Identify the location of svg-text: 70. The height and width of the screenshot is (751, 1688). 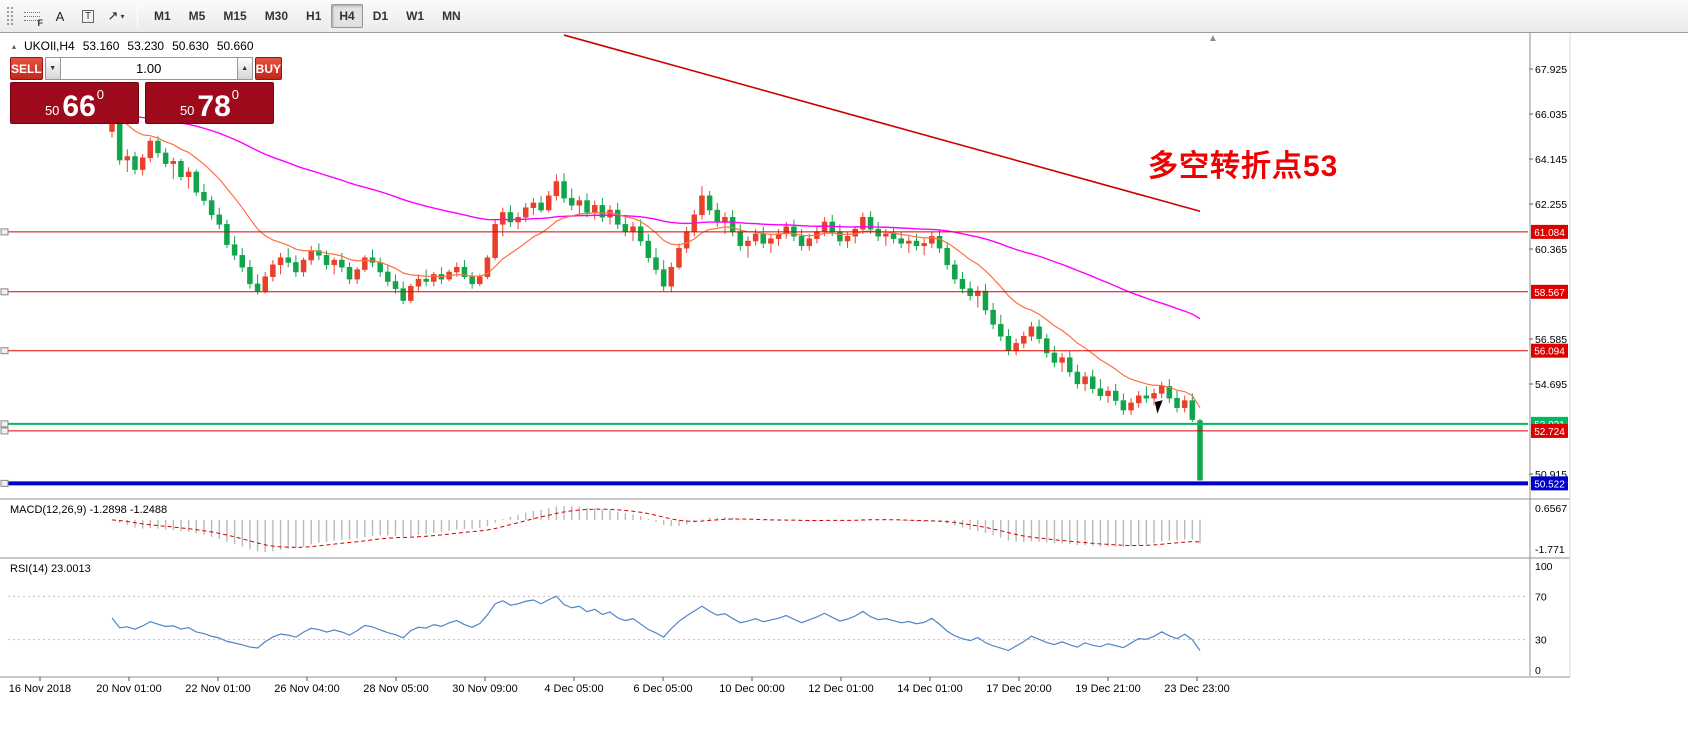
(1541, 597).